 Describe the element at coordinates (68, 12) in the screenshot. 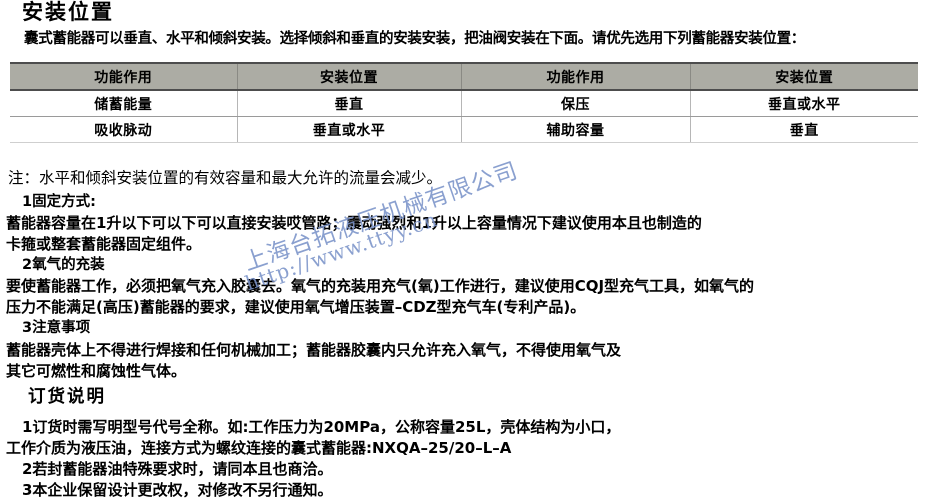

I see `page-title: 安装位置` at that location.